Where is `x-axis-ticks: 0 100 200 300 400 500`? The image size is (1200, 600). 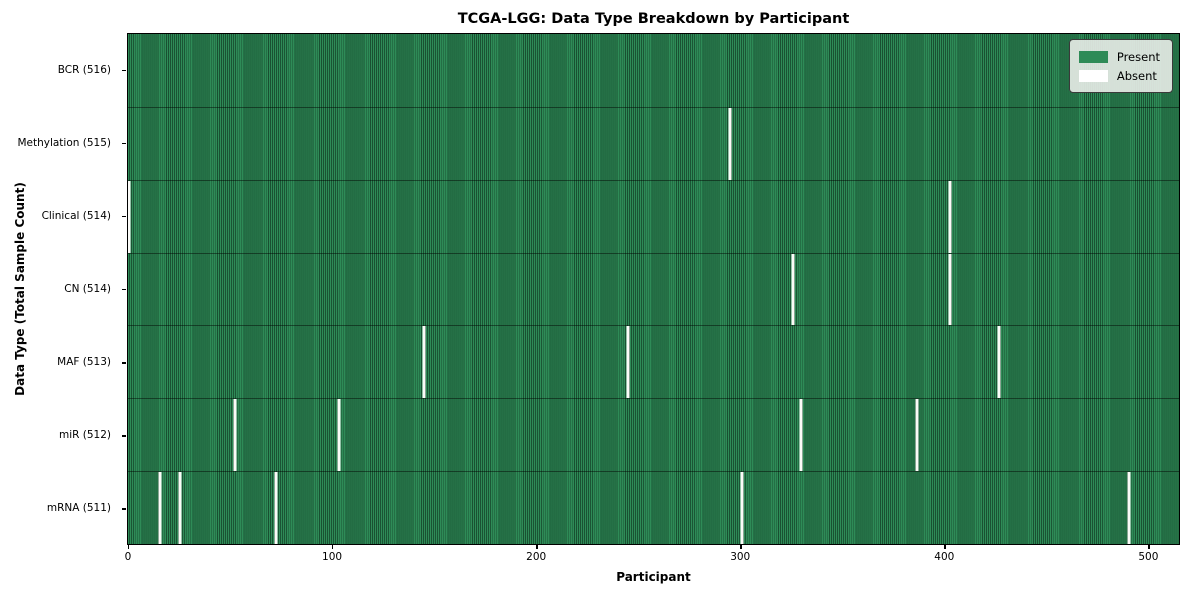 x-axis-ticks: 0 100 200 300 400 500 is located at coordinates (652, 560).